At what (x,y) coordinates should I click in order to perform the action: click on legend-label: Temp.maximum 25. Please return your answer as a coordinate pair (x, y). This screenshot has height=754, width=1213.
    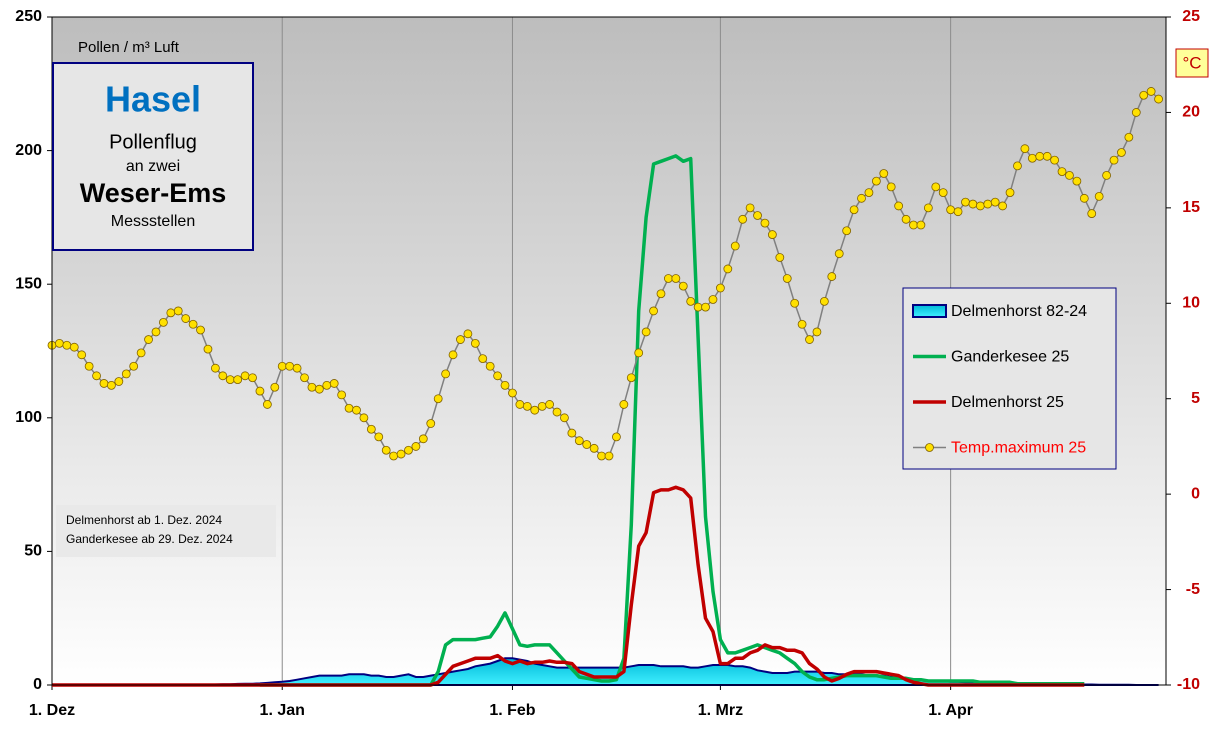
    Looking at the image, I should click on (1018, 448).